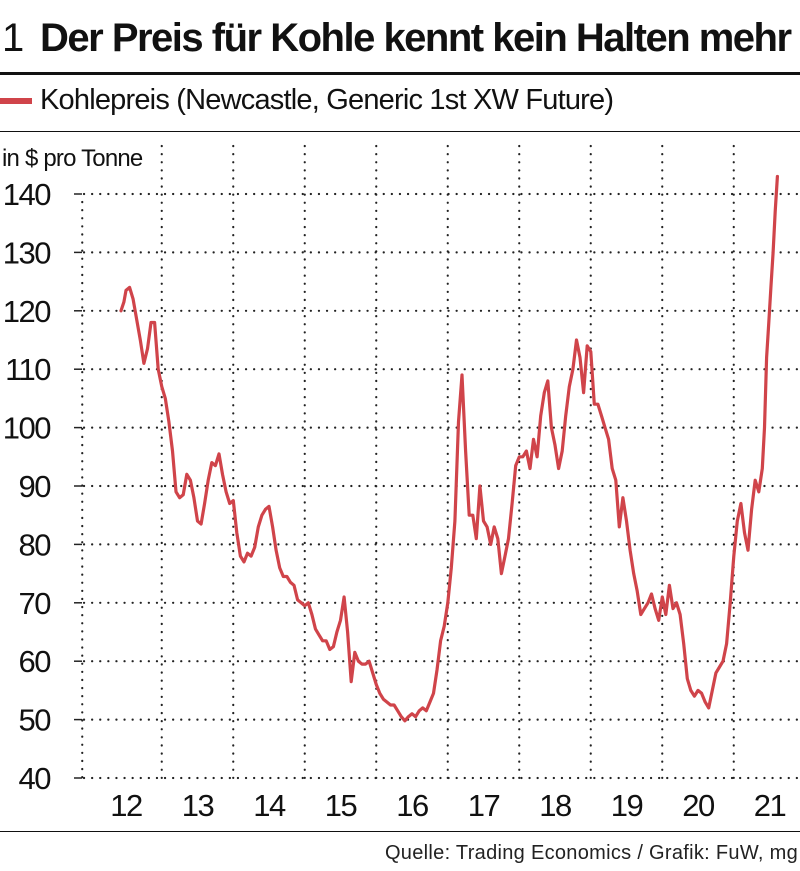  I want to click on x-tick-label: 19, so click(627, 805).